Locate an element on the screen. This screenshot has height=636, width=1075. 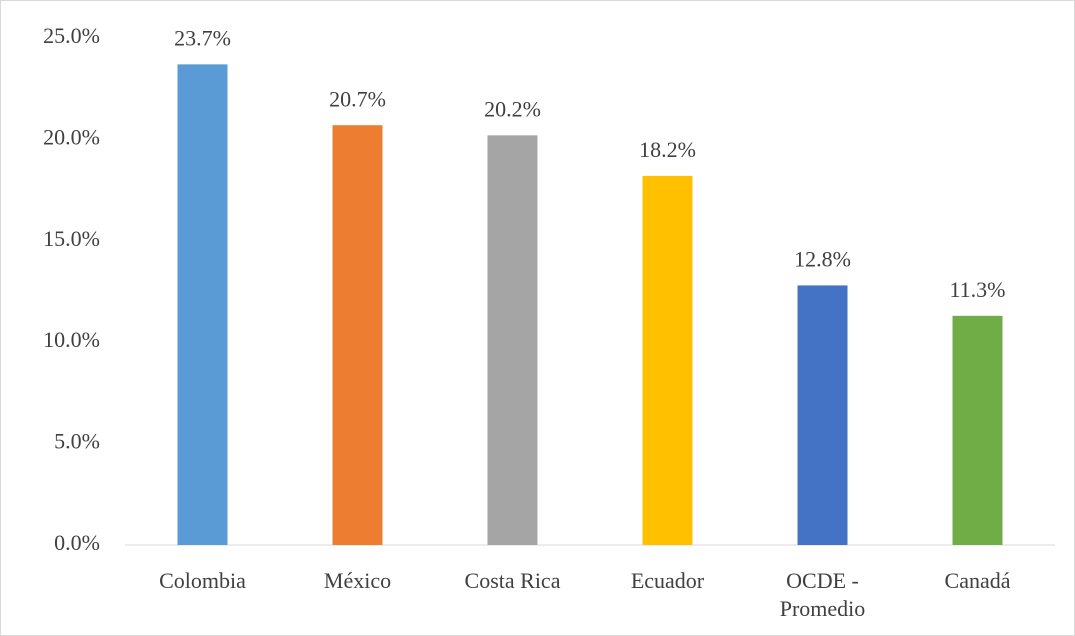
data-label: 12.8% is located at coordinates (822, 258).